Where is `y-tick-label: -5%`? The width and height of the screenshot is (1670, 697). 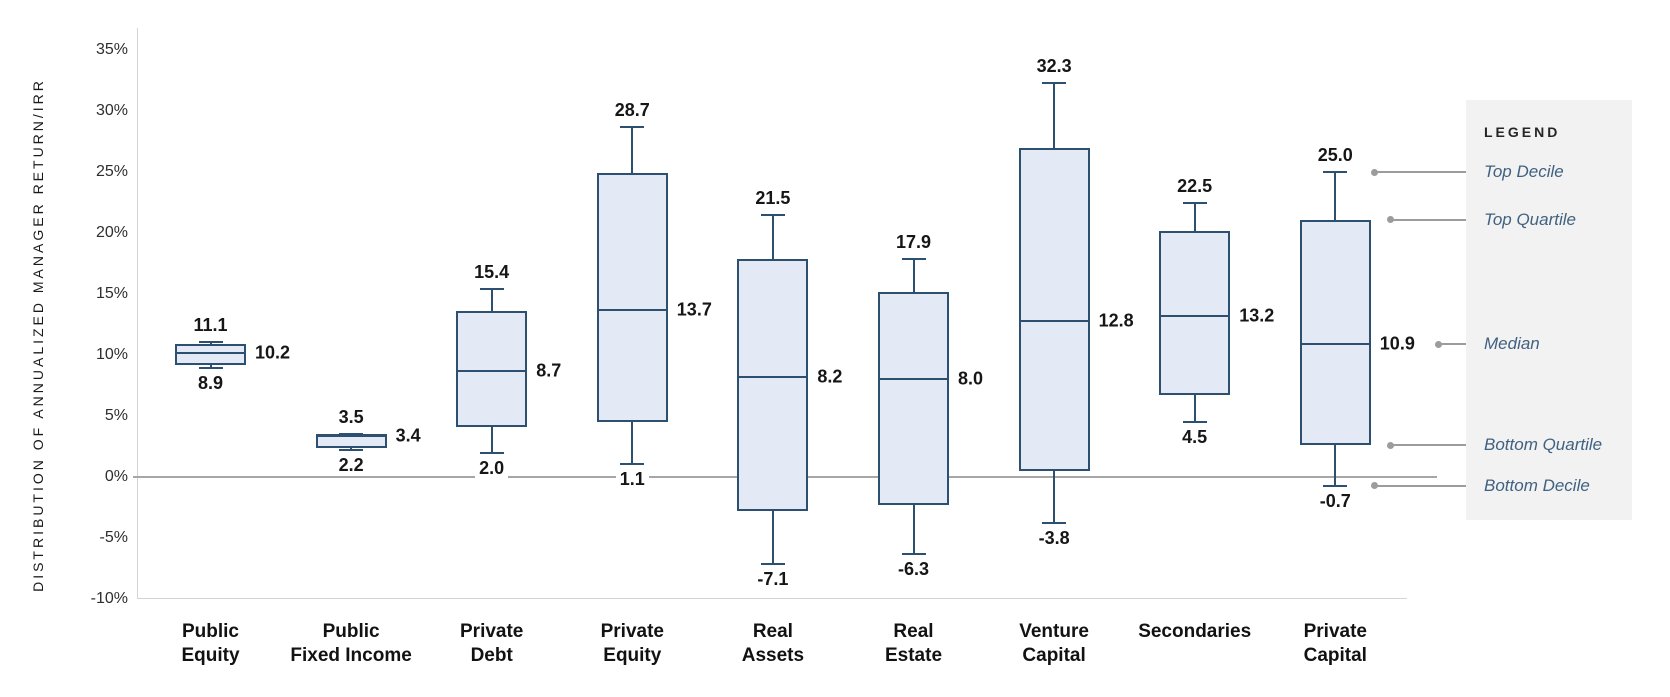
y-tick-label: -5% is located at coordinates (113, 537).